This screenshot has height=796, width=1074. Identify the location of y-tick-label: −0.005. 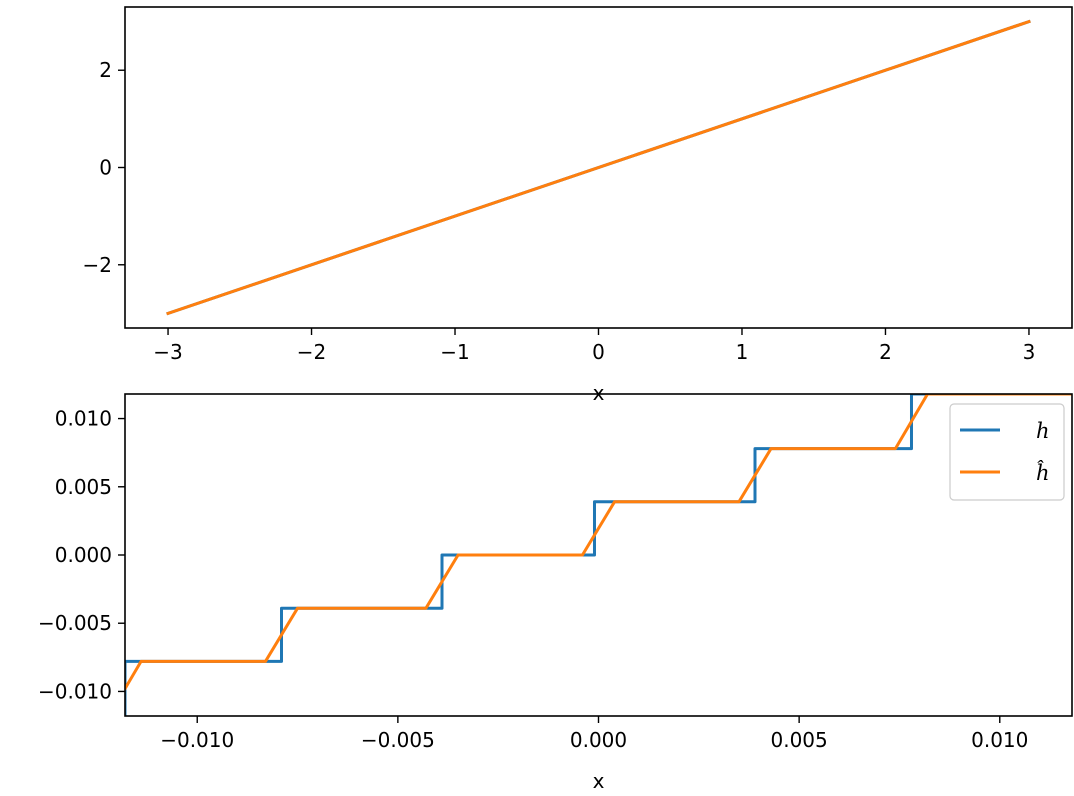
(75, 623).